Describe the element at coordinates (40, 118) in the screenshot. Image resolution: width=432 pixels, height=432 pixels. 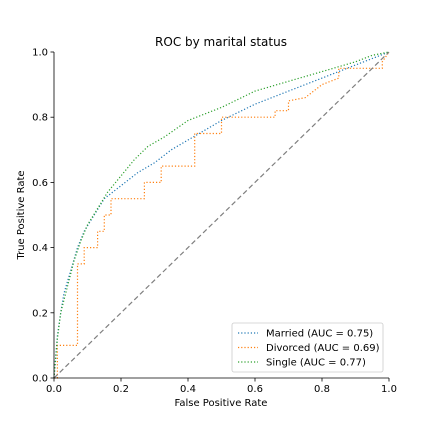
I see `y-tick-label: 0.8` at that location.